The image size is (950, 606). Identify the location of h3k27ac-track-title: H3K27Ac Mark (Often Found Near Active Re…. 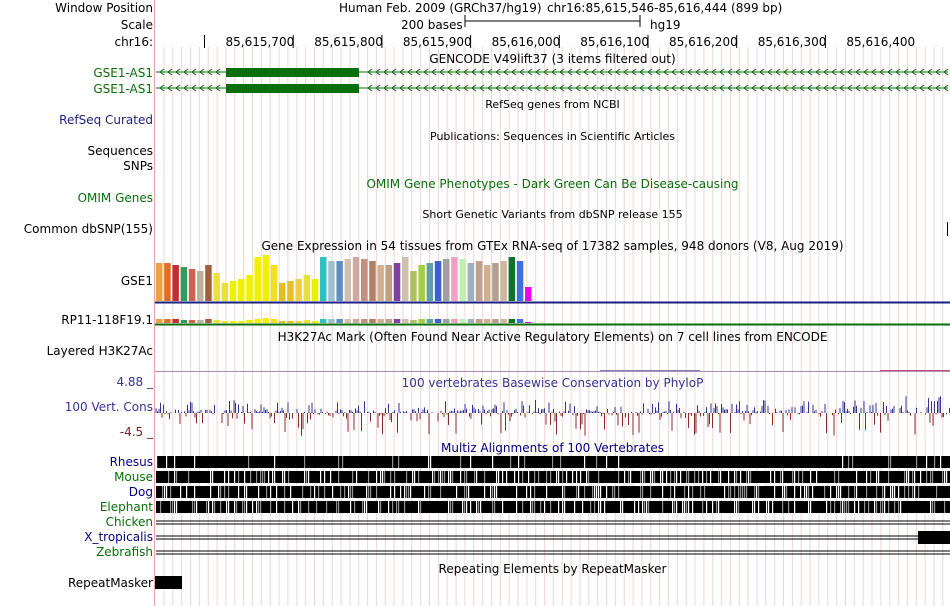
(552, 337).